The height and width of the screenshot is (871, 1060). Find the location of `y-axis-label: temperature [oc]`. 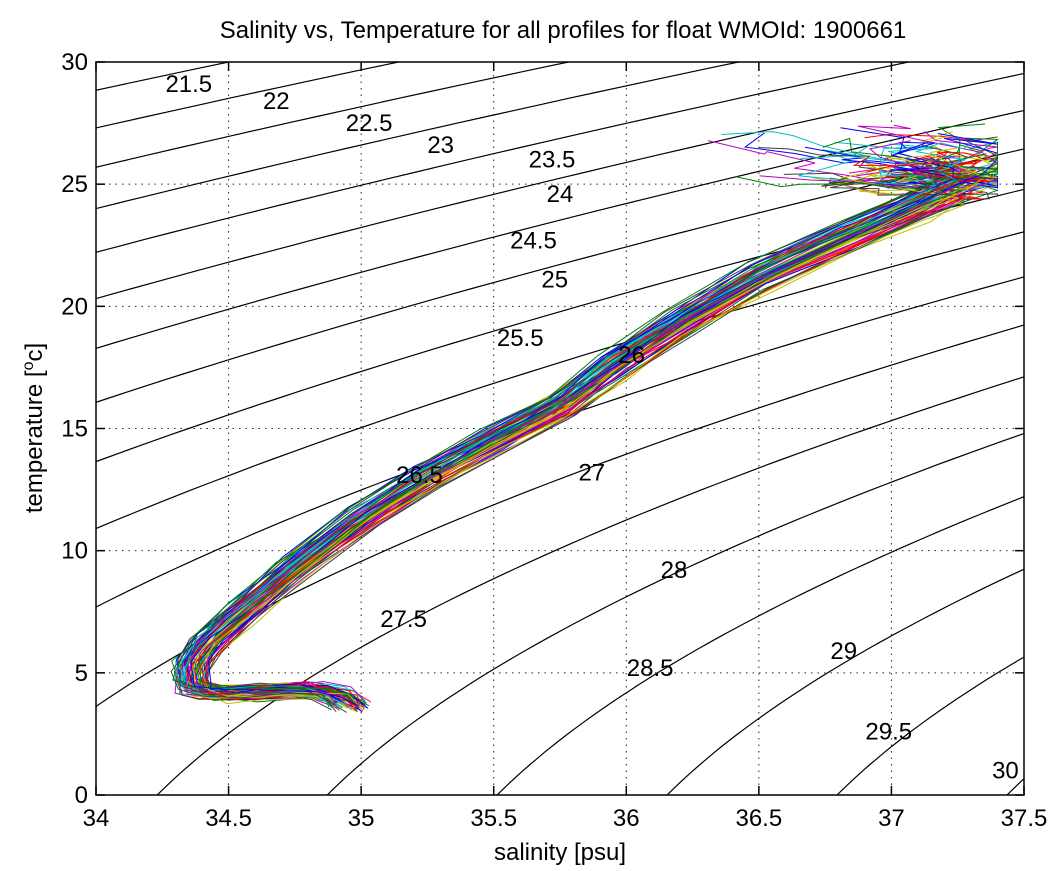

y-axis-label: temperature [oc] is located at coordinates (34, 428).